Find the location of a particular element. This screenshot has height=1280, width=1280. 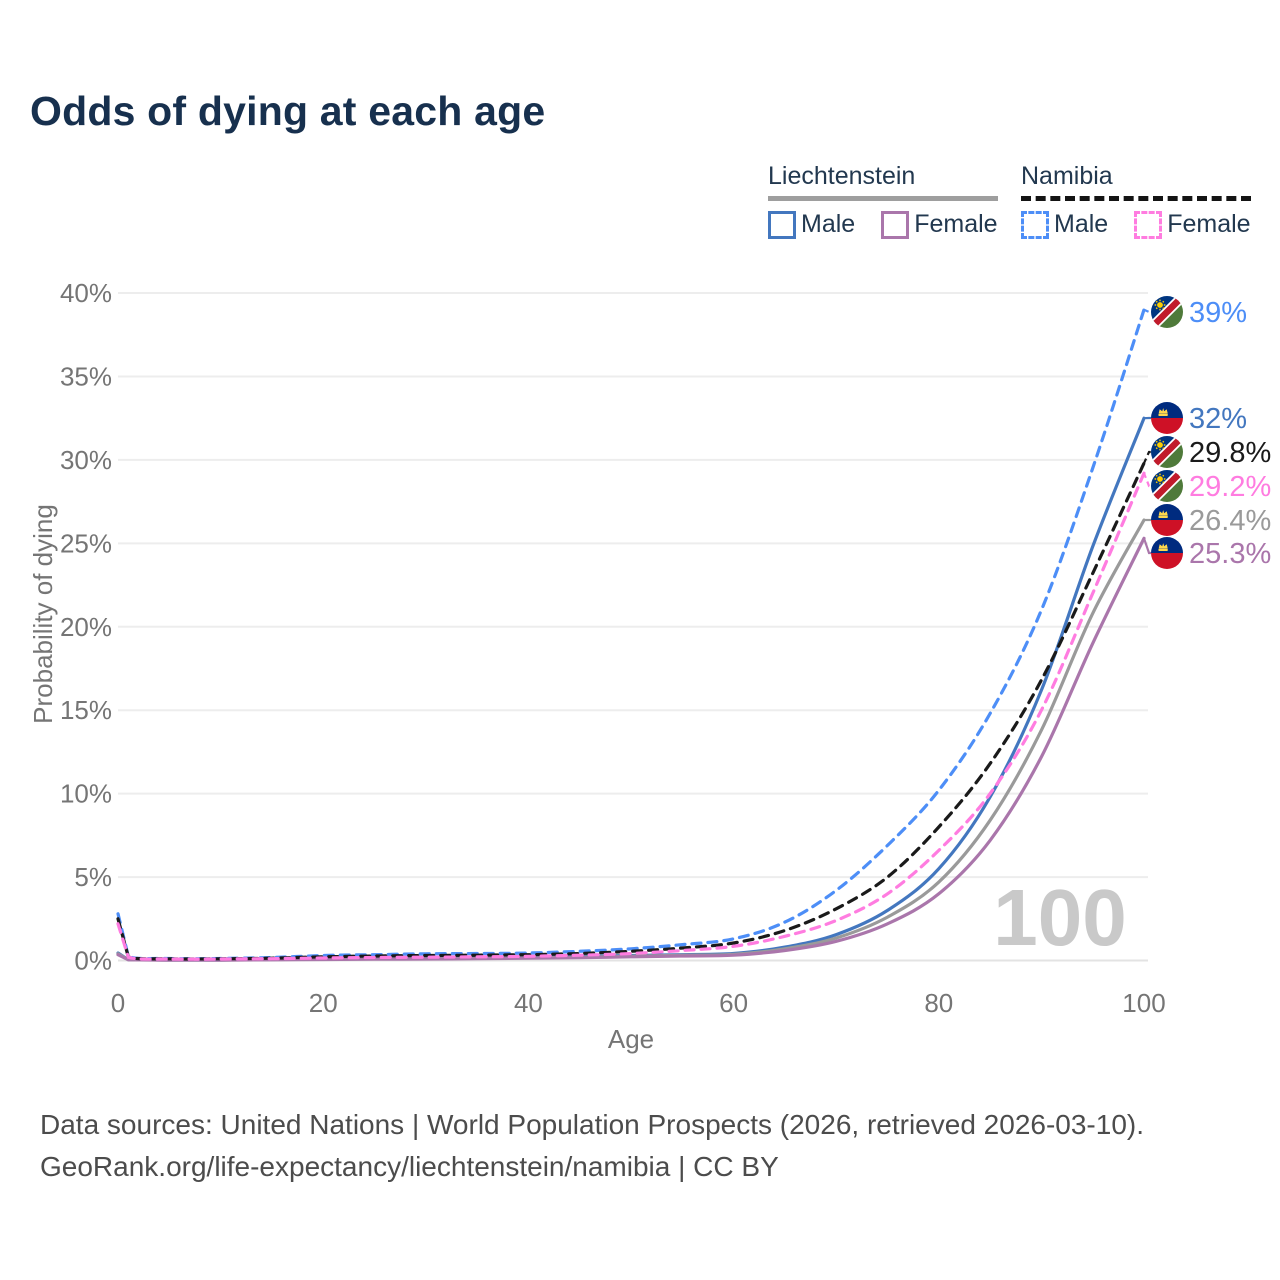

namibia-male-swatch-icon is located at coordinates (1035, 224).